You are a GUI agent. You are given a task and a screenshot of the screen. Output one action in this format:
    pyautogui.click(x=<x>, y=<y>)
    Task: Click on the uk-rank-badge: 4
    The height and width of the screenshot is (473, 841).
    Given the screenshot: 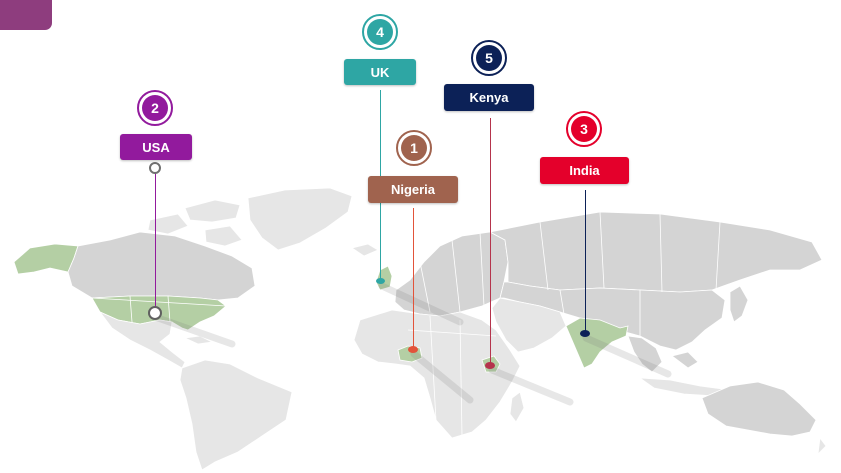 What is the action you would take?
    pyautogui.click(x=380, y=32)
    